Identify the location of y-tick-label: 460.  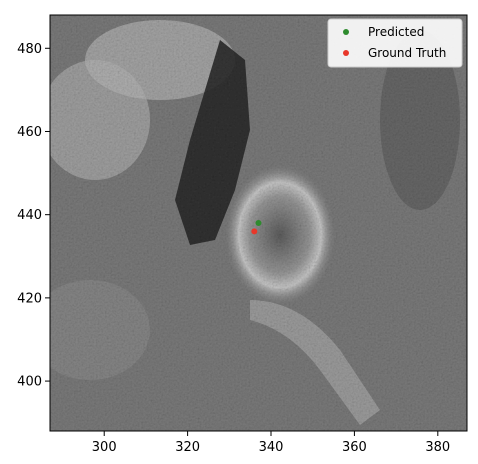
(29, 132).